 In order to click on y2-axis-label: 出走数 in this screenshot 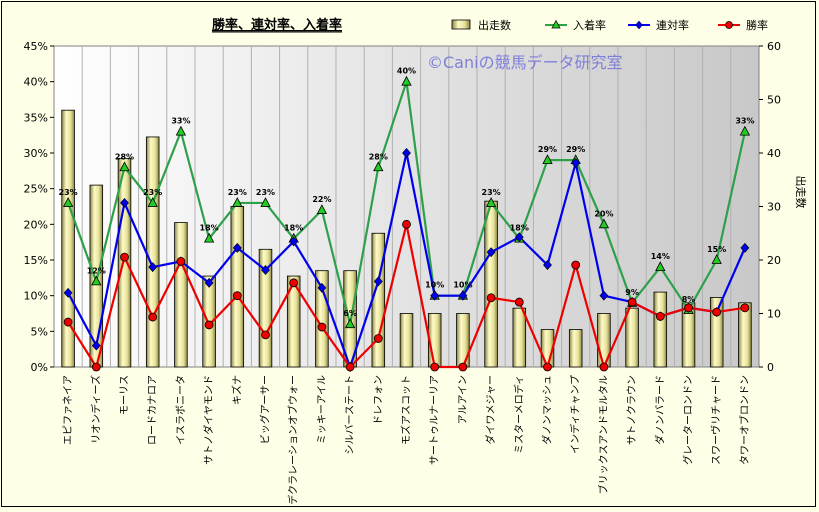, I will do `click(801, 192)`.